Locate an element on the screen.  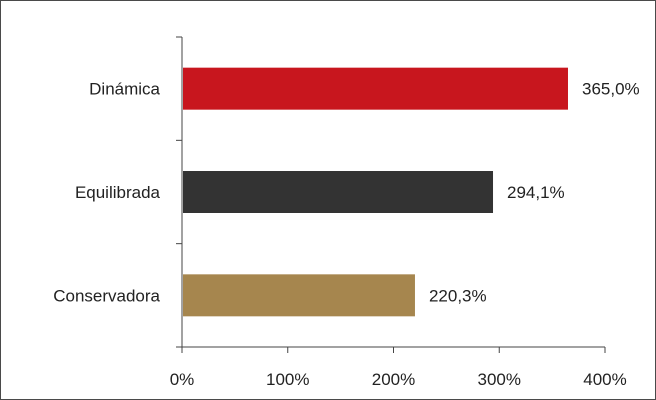
data-label: 294,1% is located at coordinates (536, 192).